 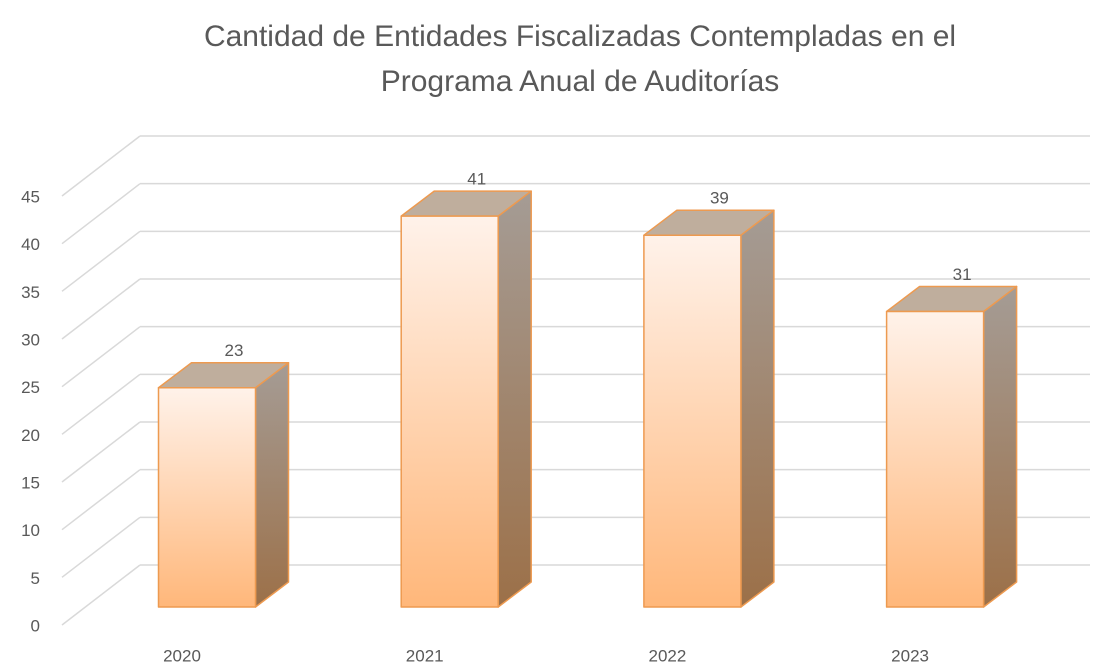 What do you see at coordinates (719, 198) in the screenshot?
I see `value-label: 39` at bounding box center [719, 198].